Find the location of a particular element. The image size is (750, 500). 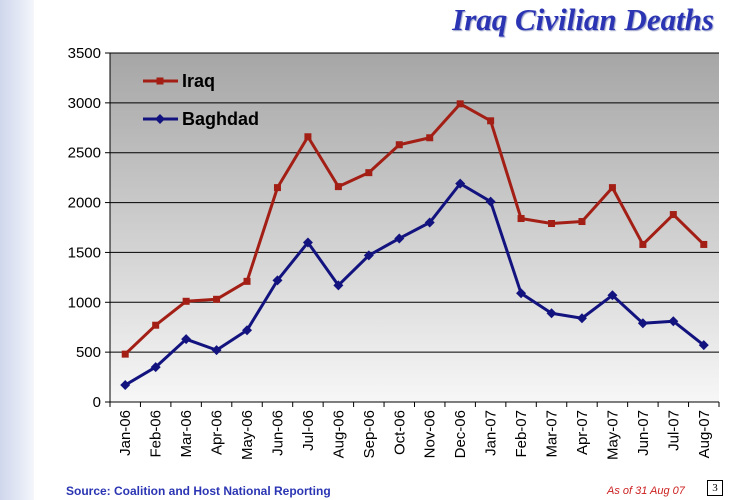

legend-marker-baghdad is located at coordinates (160, 119).